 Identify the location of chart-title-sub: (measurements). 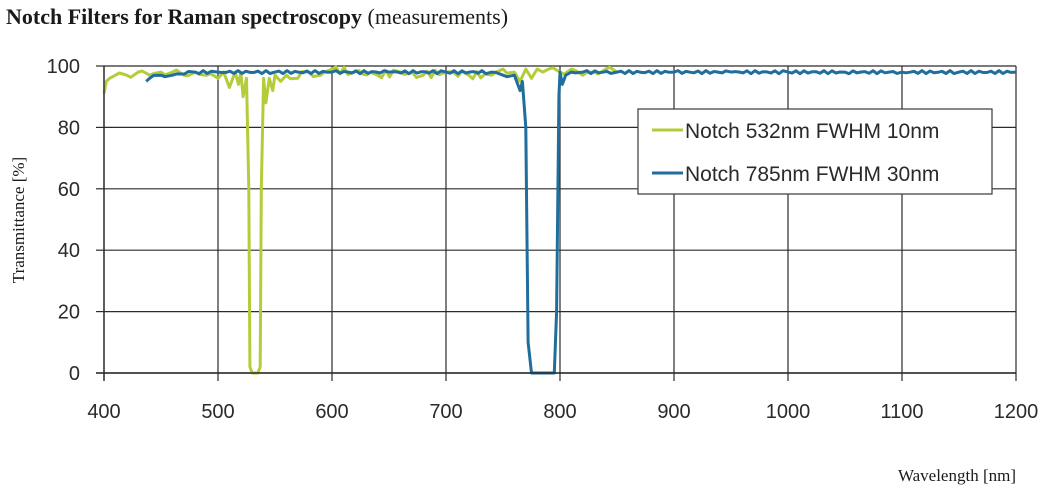
(438, 16).